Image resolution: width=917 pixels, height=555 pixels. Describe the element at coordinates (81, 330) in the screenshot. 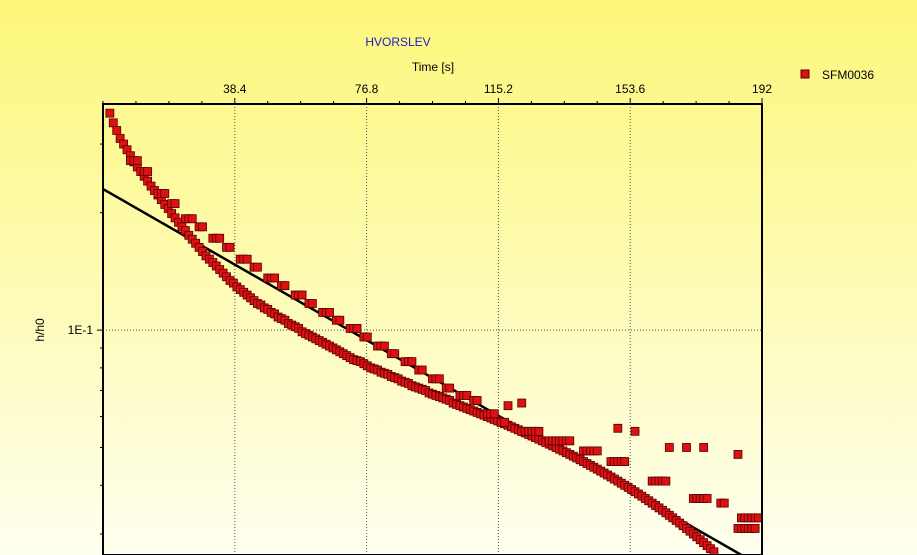

I see `y-tick-label: 1E-1` at that location.